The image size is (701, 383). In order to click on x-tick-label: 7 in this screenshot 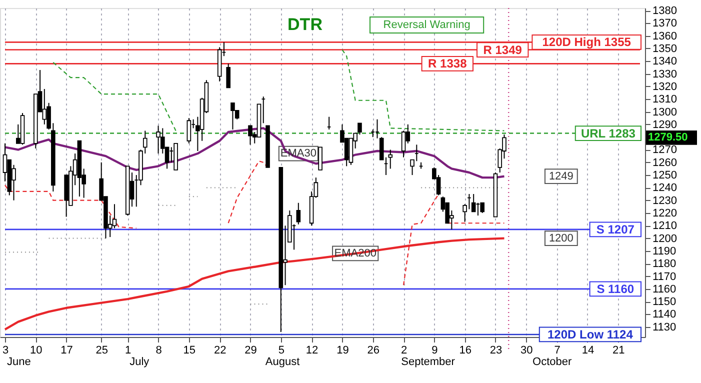, I will do `click(557, 350)`.